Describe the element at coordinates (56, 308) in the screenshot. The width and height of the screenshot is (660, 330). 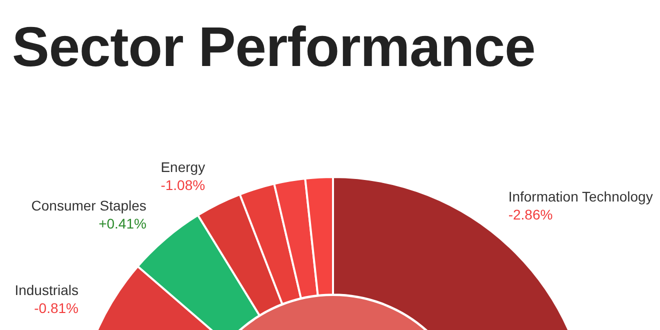
I see `text: -0.81%` at that location.